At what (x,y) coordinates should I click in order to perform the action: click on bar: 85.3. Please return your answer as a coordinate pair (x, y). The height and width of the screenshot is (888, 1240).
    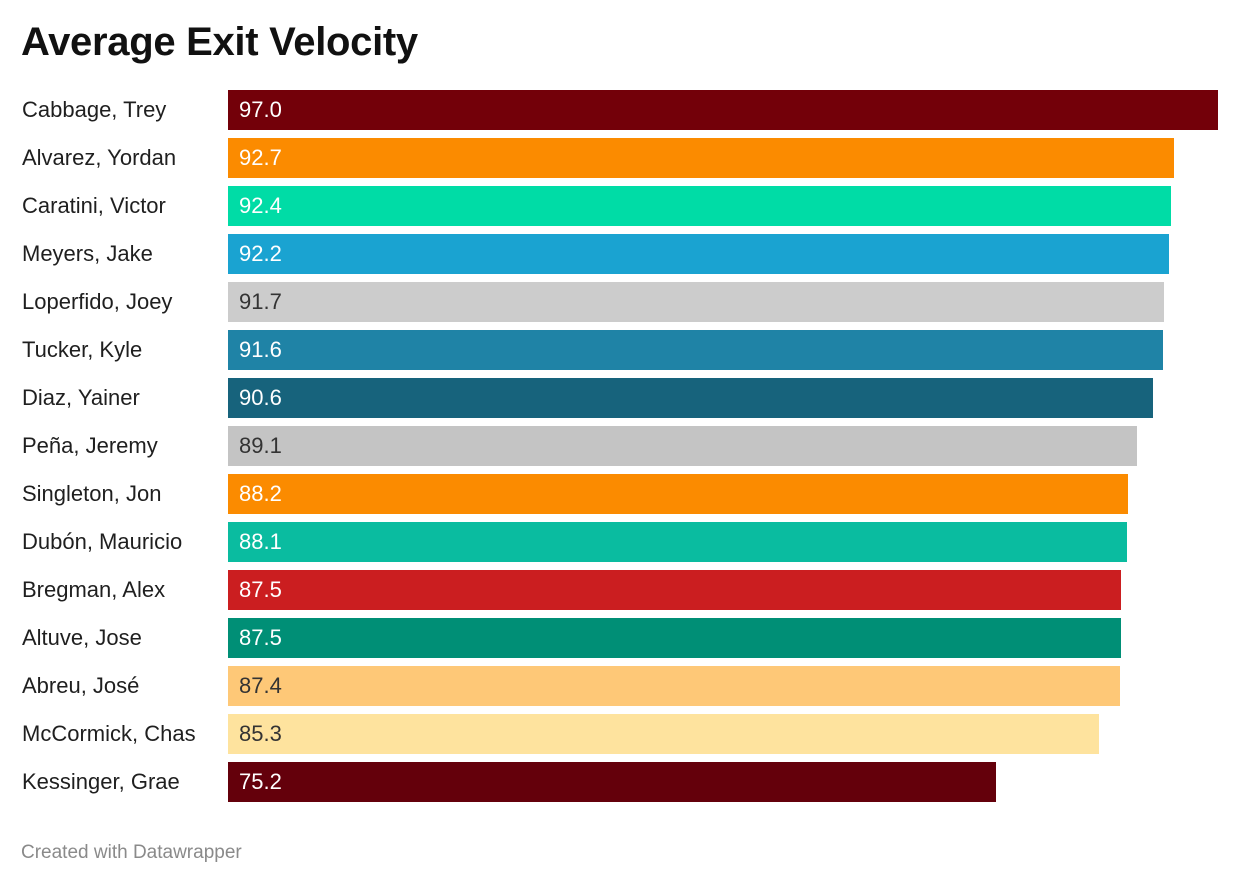
    Looking at the image, I should click on (663, 734).